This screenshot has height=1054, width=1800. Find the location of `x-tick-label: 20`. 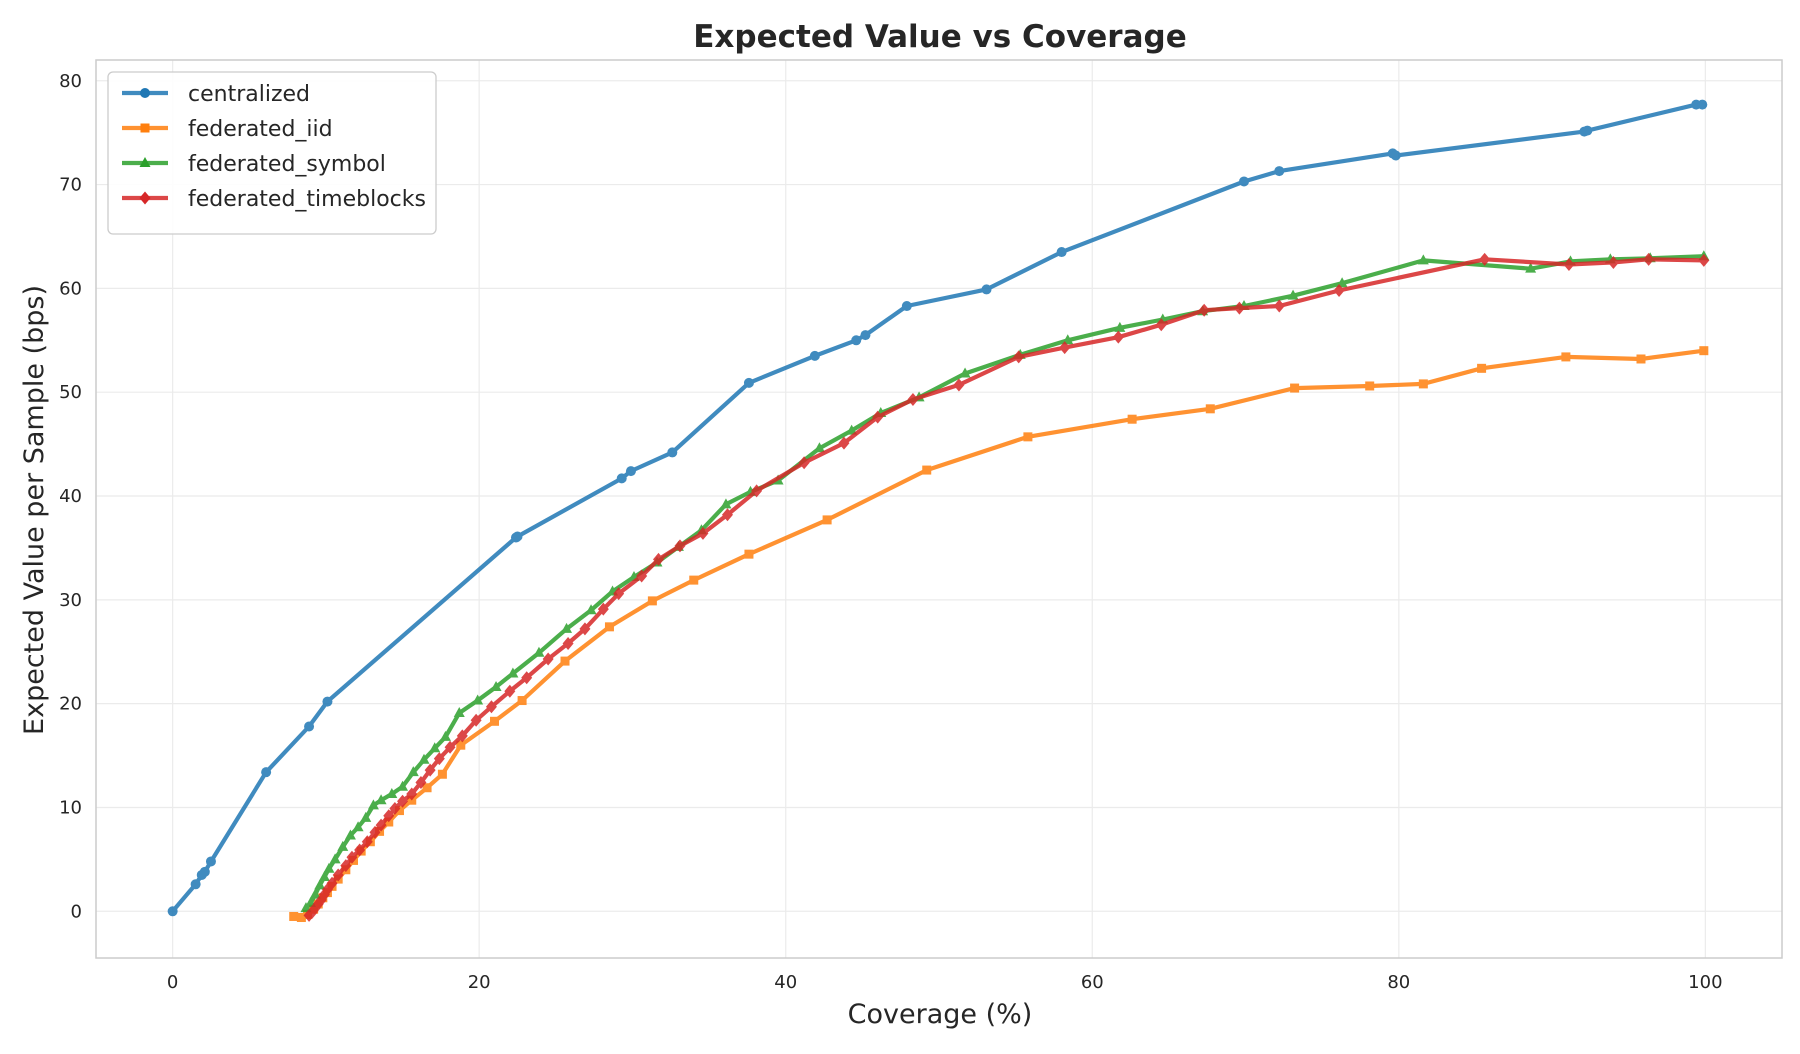

x-tick-label: 20 is located at coordinates (479, 982).